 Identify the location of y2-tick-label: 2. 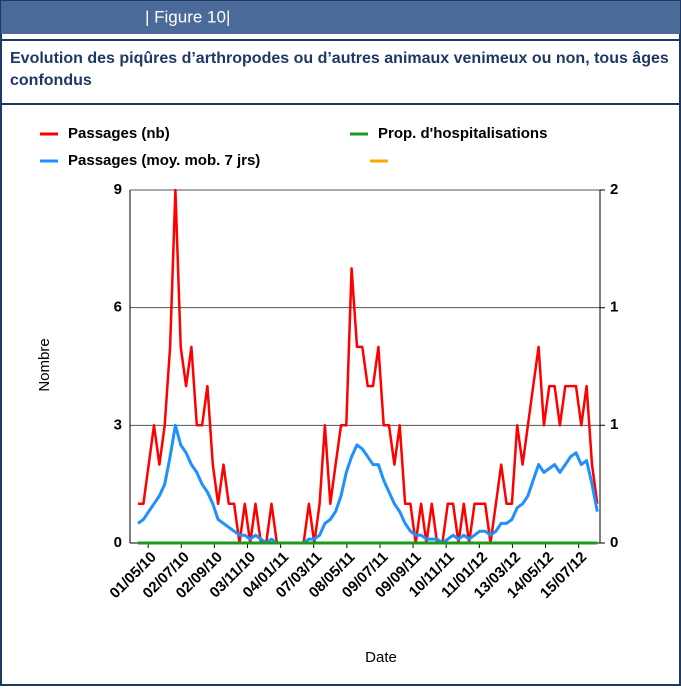
(614, 189).